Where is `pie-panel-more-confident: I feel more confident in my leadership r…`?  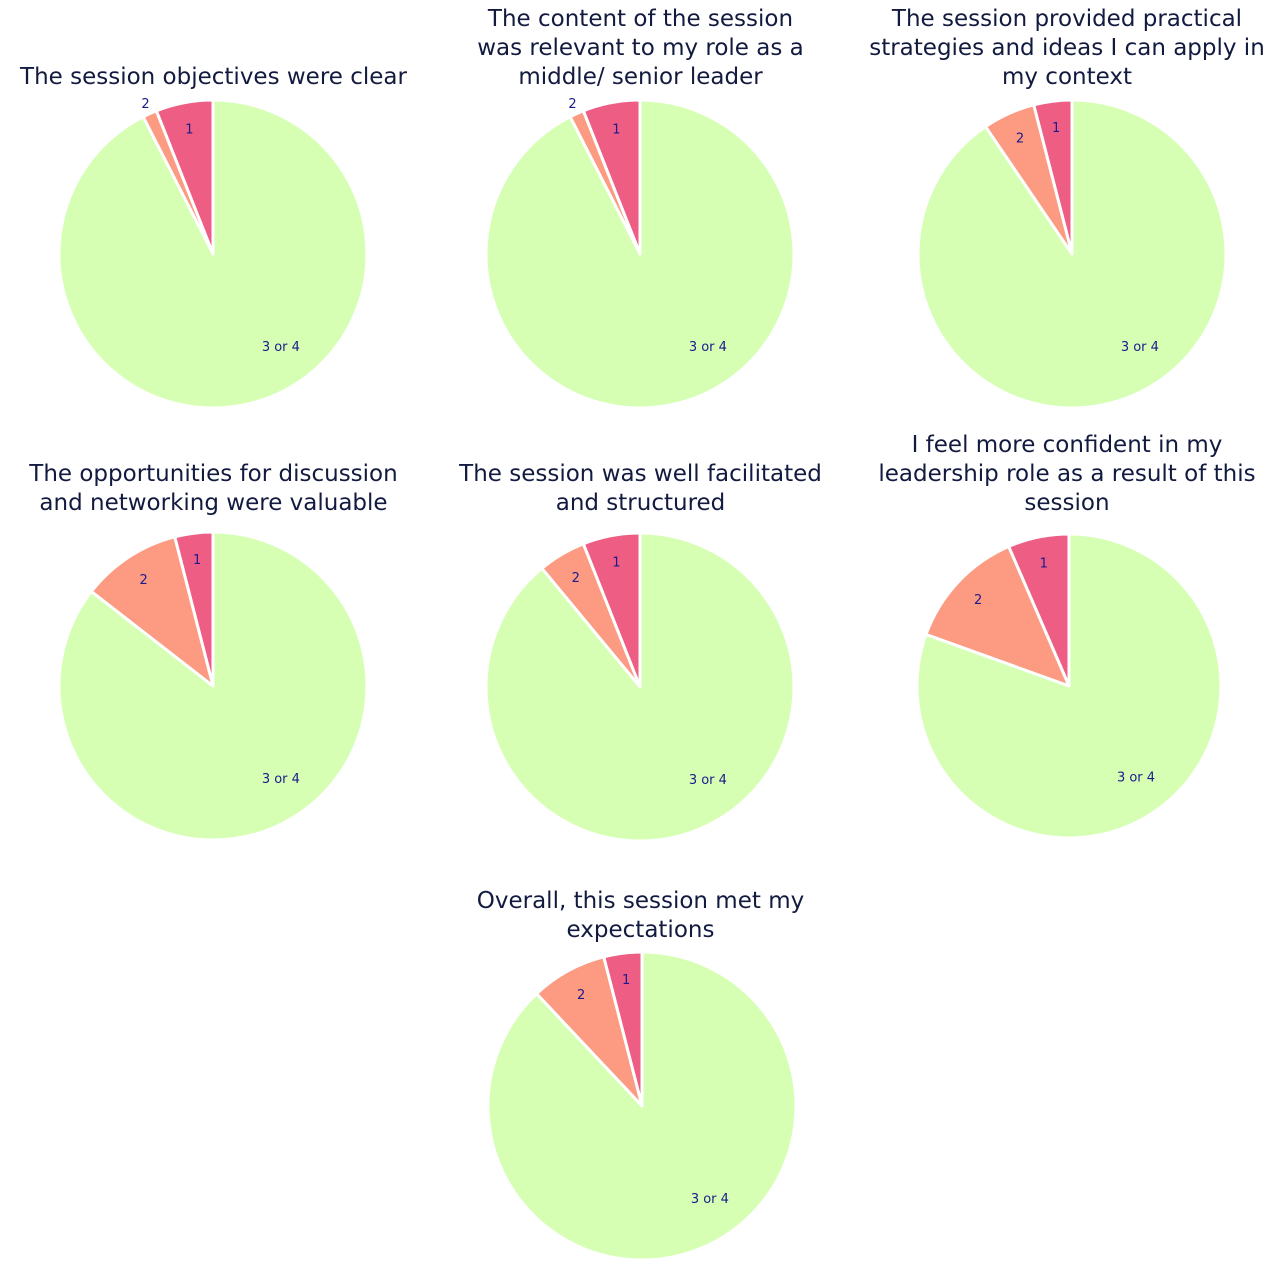 pie-panel-more-confident: I feel more confident in my leadership r… is located at coordinates (1067, 635).